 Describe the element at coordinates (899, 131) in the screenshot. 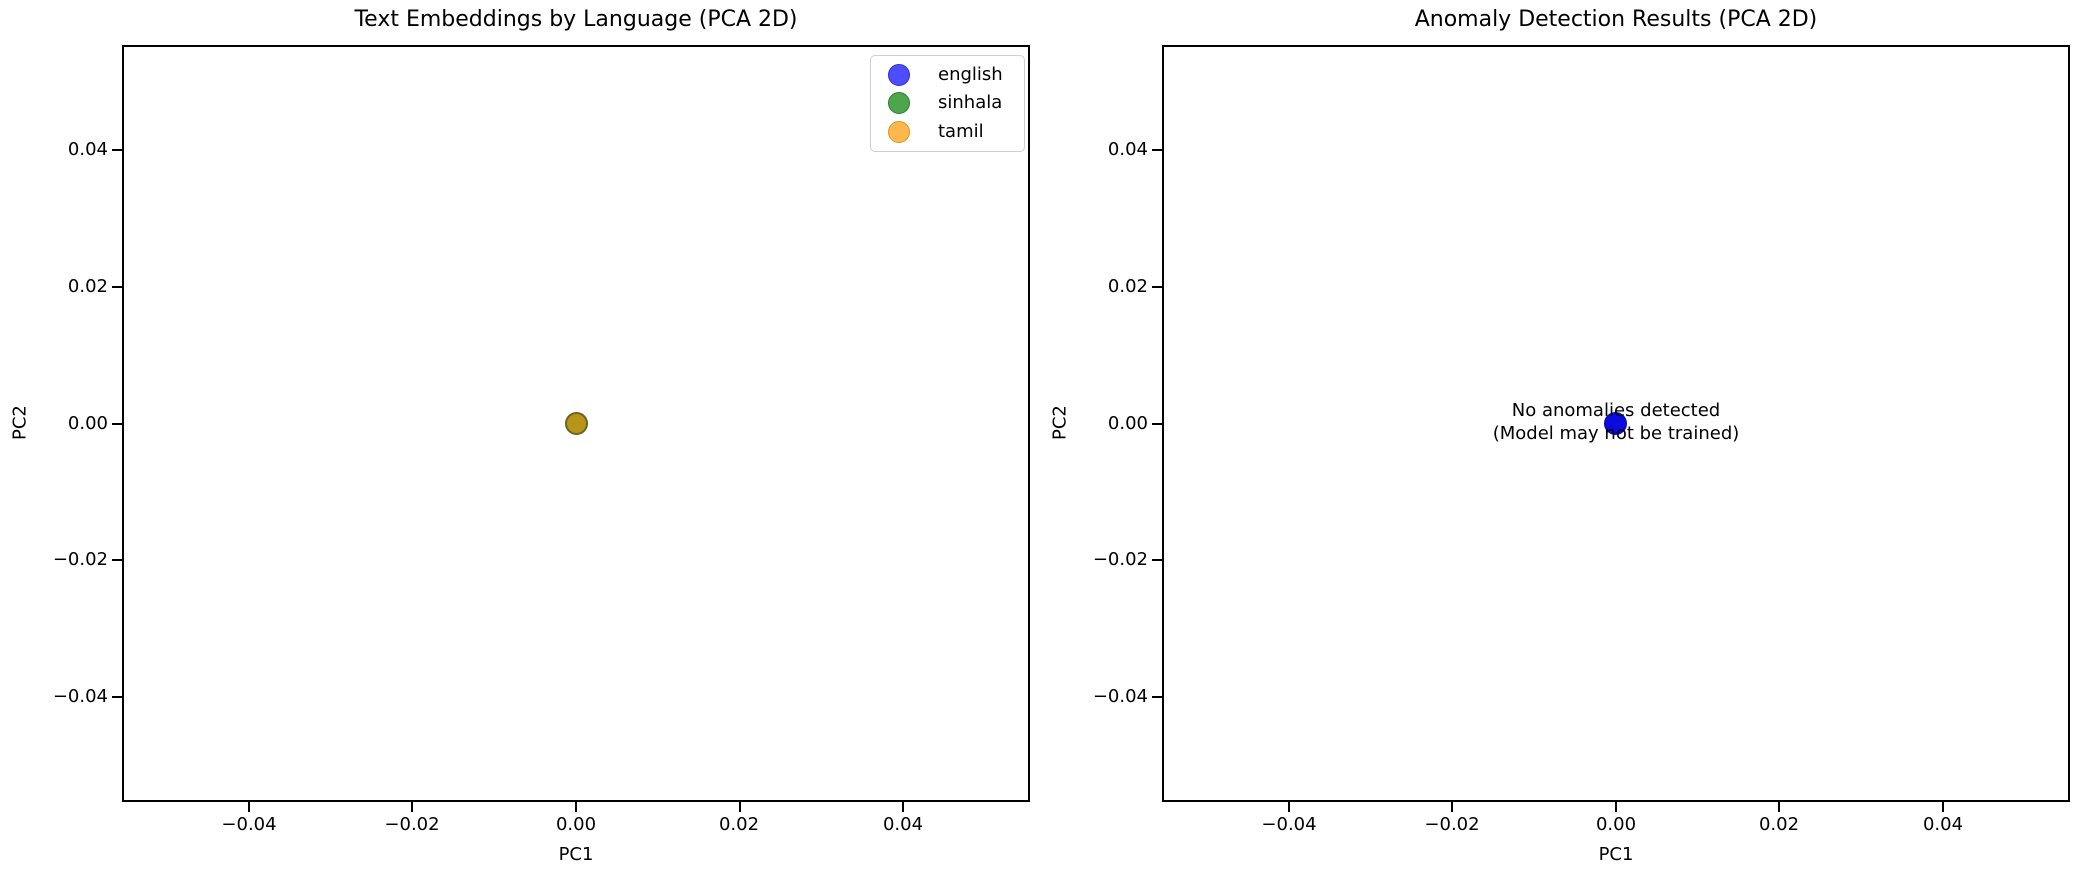

I see `tamil-marker-icon` at that location.